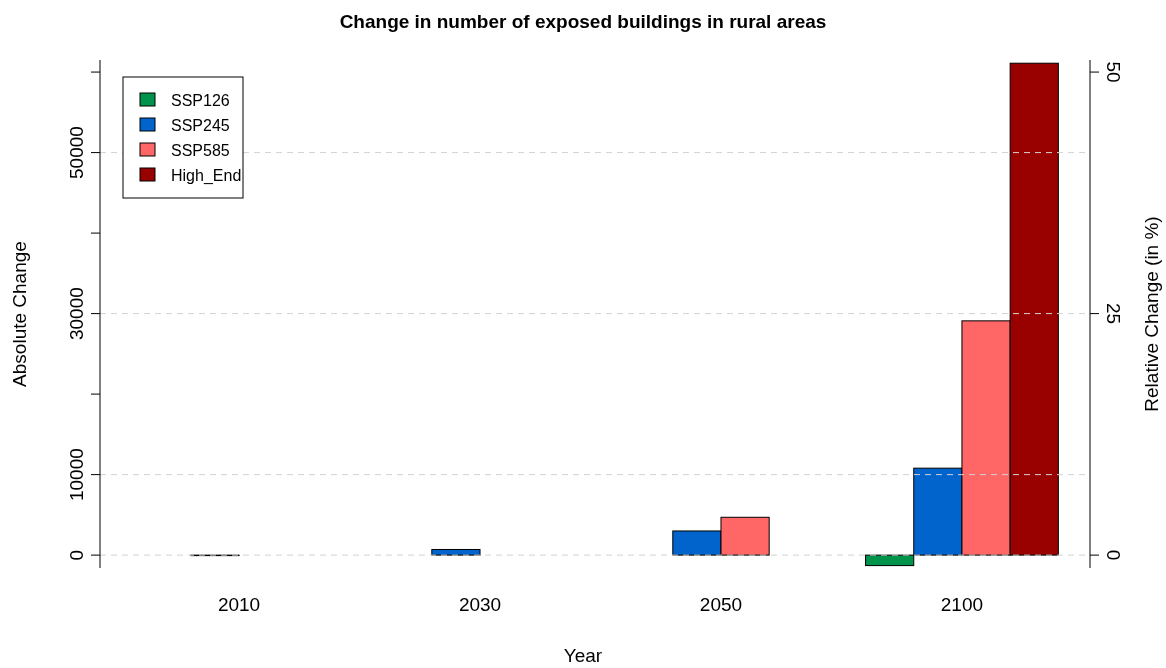  What do you see at coordinates (76, 153) in the screenshot?
I see `y-tick-label: 50000` at bounding box center [76, 153].